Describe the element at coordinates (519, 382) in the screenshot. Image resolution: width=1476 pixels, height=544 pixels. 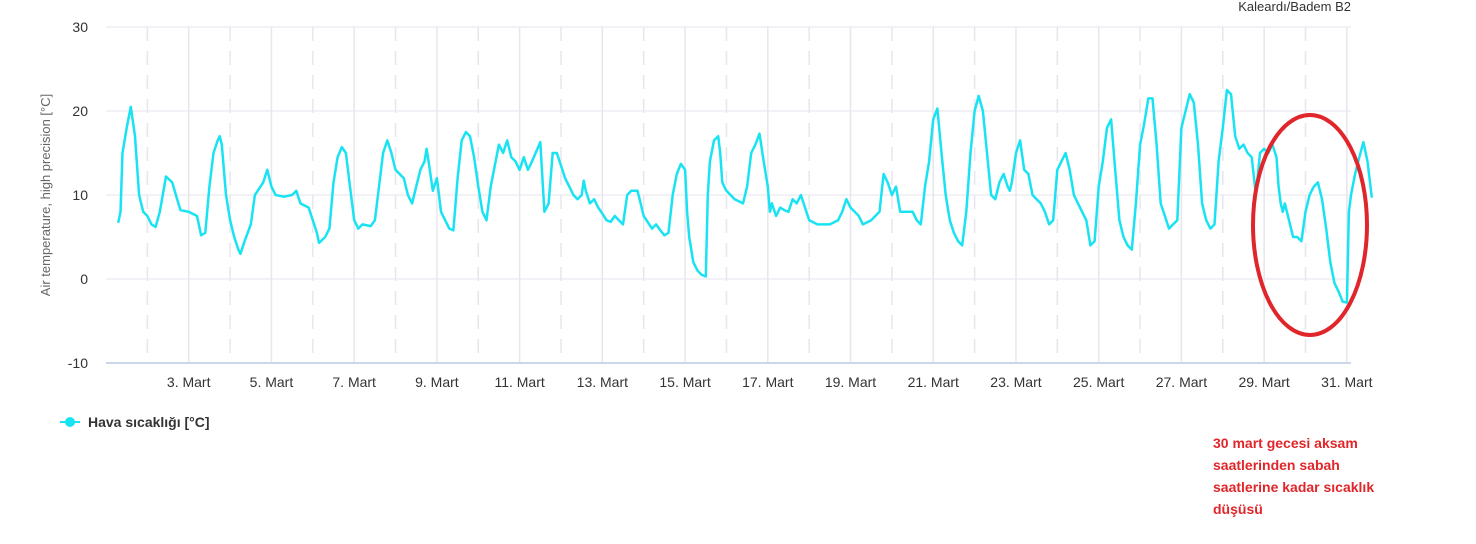
I see `x-tick-label: 11. Mart` at that location.